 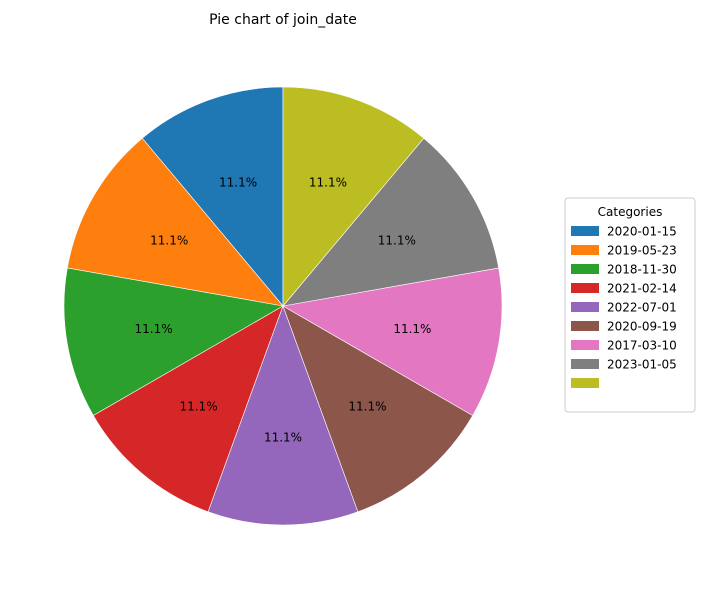 I want to click on chart-title: Pie chart of join_date, so click(x=283, y=20).